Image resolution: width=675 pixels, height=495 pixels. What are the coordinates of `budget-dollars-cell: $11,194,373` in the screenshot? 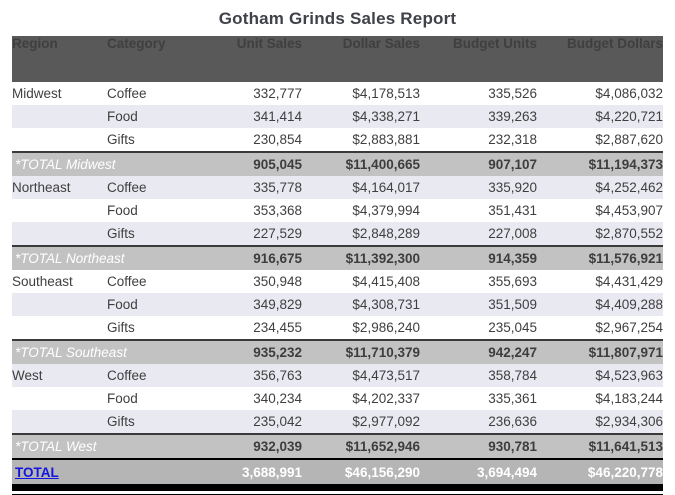 It's located at (625, 164).